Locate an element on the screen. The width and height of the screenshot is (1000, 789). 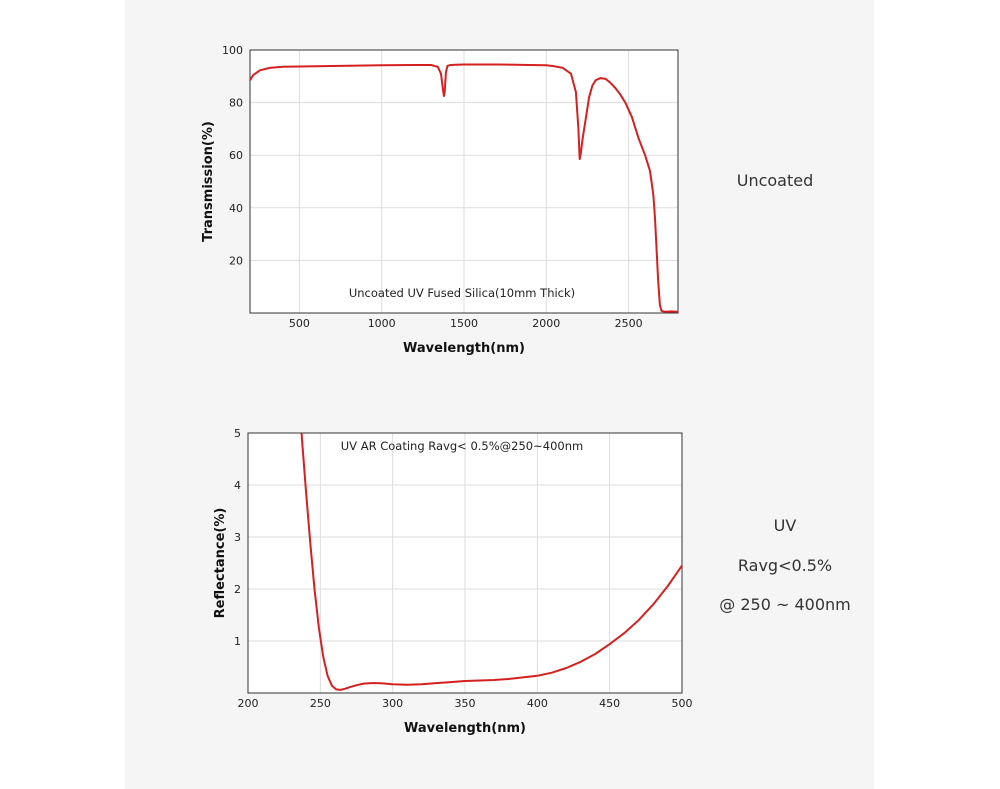
x-tick-label: 2500 is located at coordinates (629, 323).